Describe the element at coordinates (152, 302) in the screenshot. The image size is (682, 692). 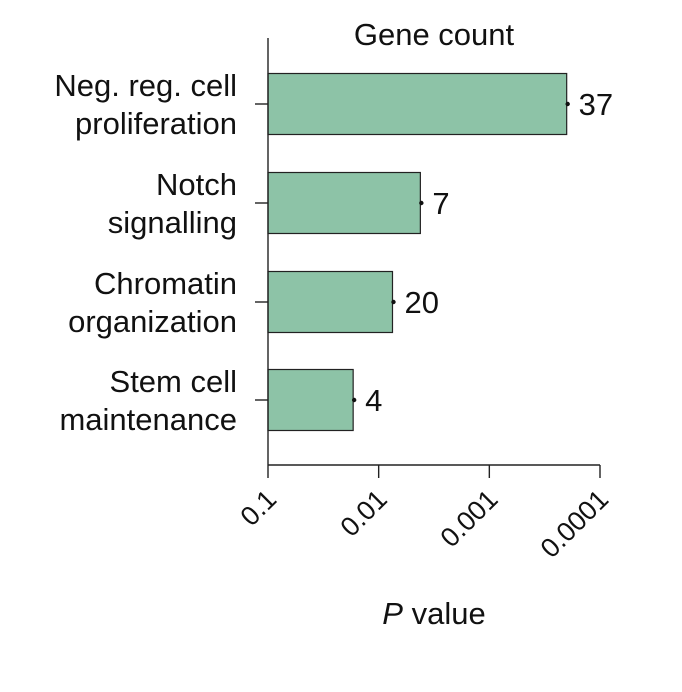
I see `category-label: Chromatin organization` at that location.